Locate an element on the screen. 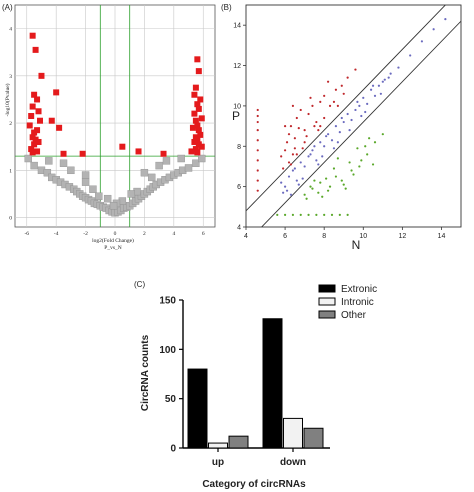 This screenshot has width=474, height=492. volcano-comparison-label: P_vs_N is located at coordinates (112, 248).